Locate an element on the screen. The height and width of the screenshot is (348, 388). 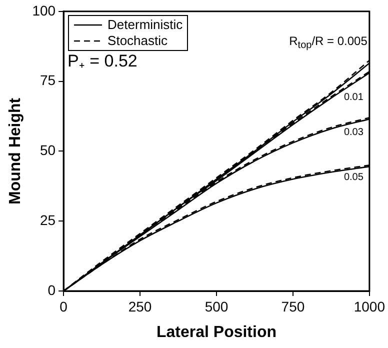
y-axis-title: Mound Height is located at coordinates (15, 151).